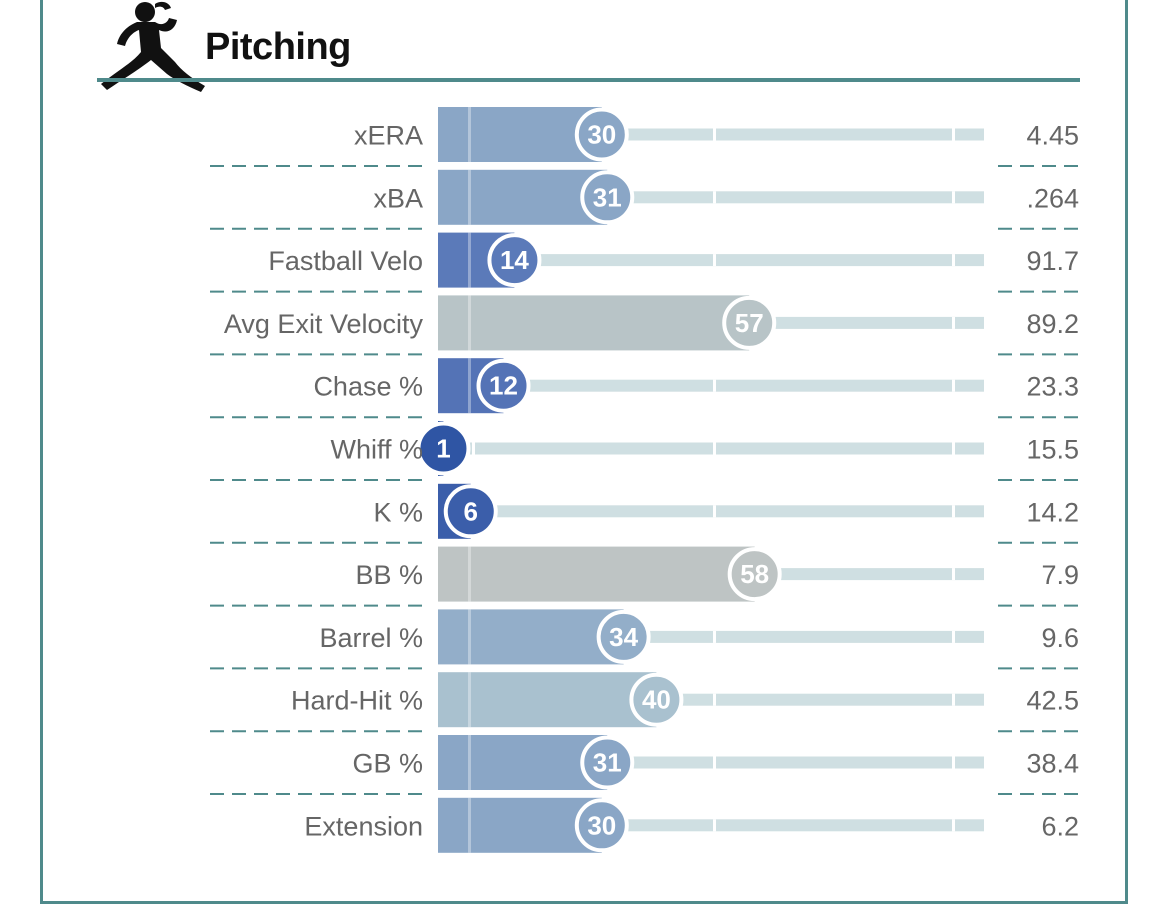  I want to click on percentile-label: 12, so click(503, 386).